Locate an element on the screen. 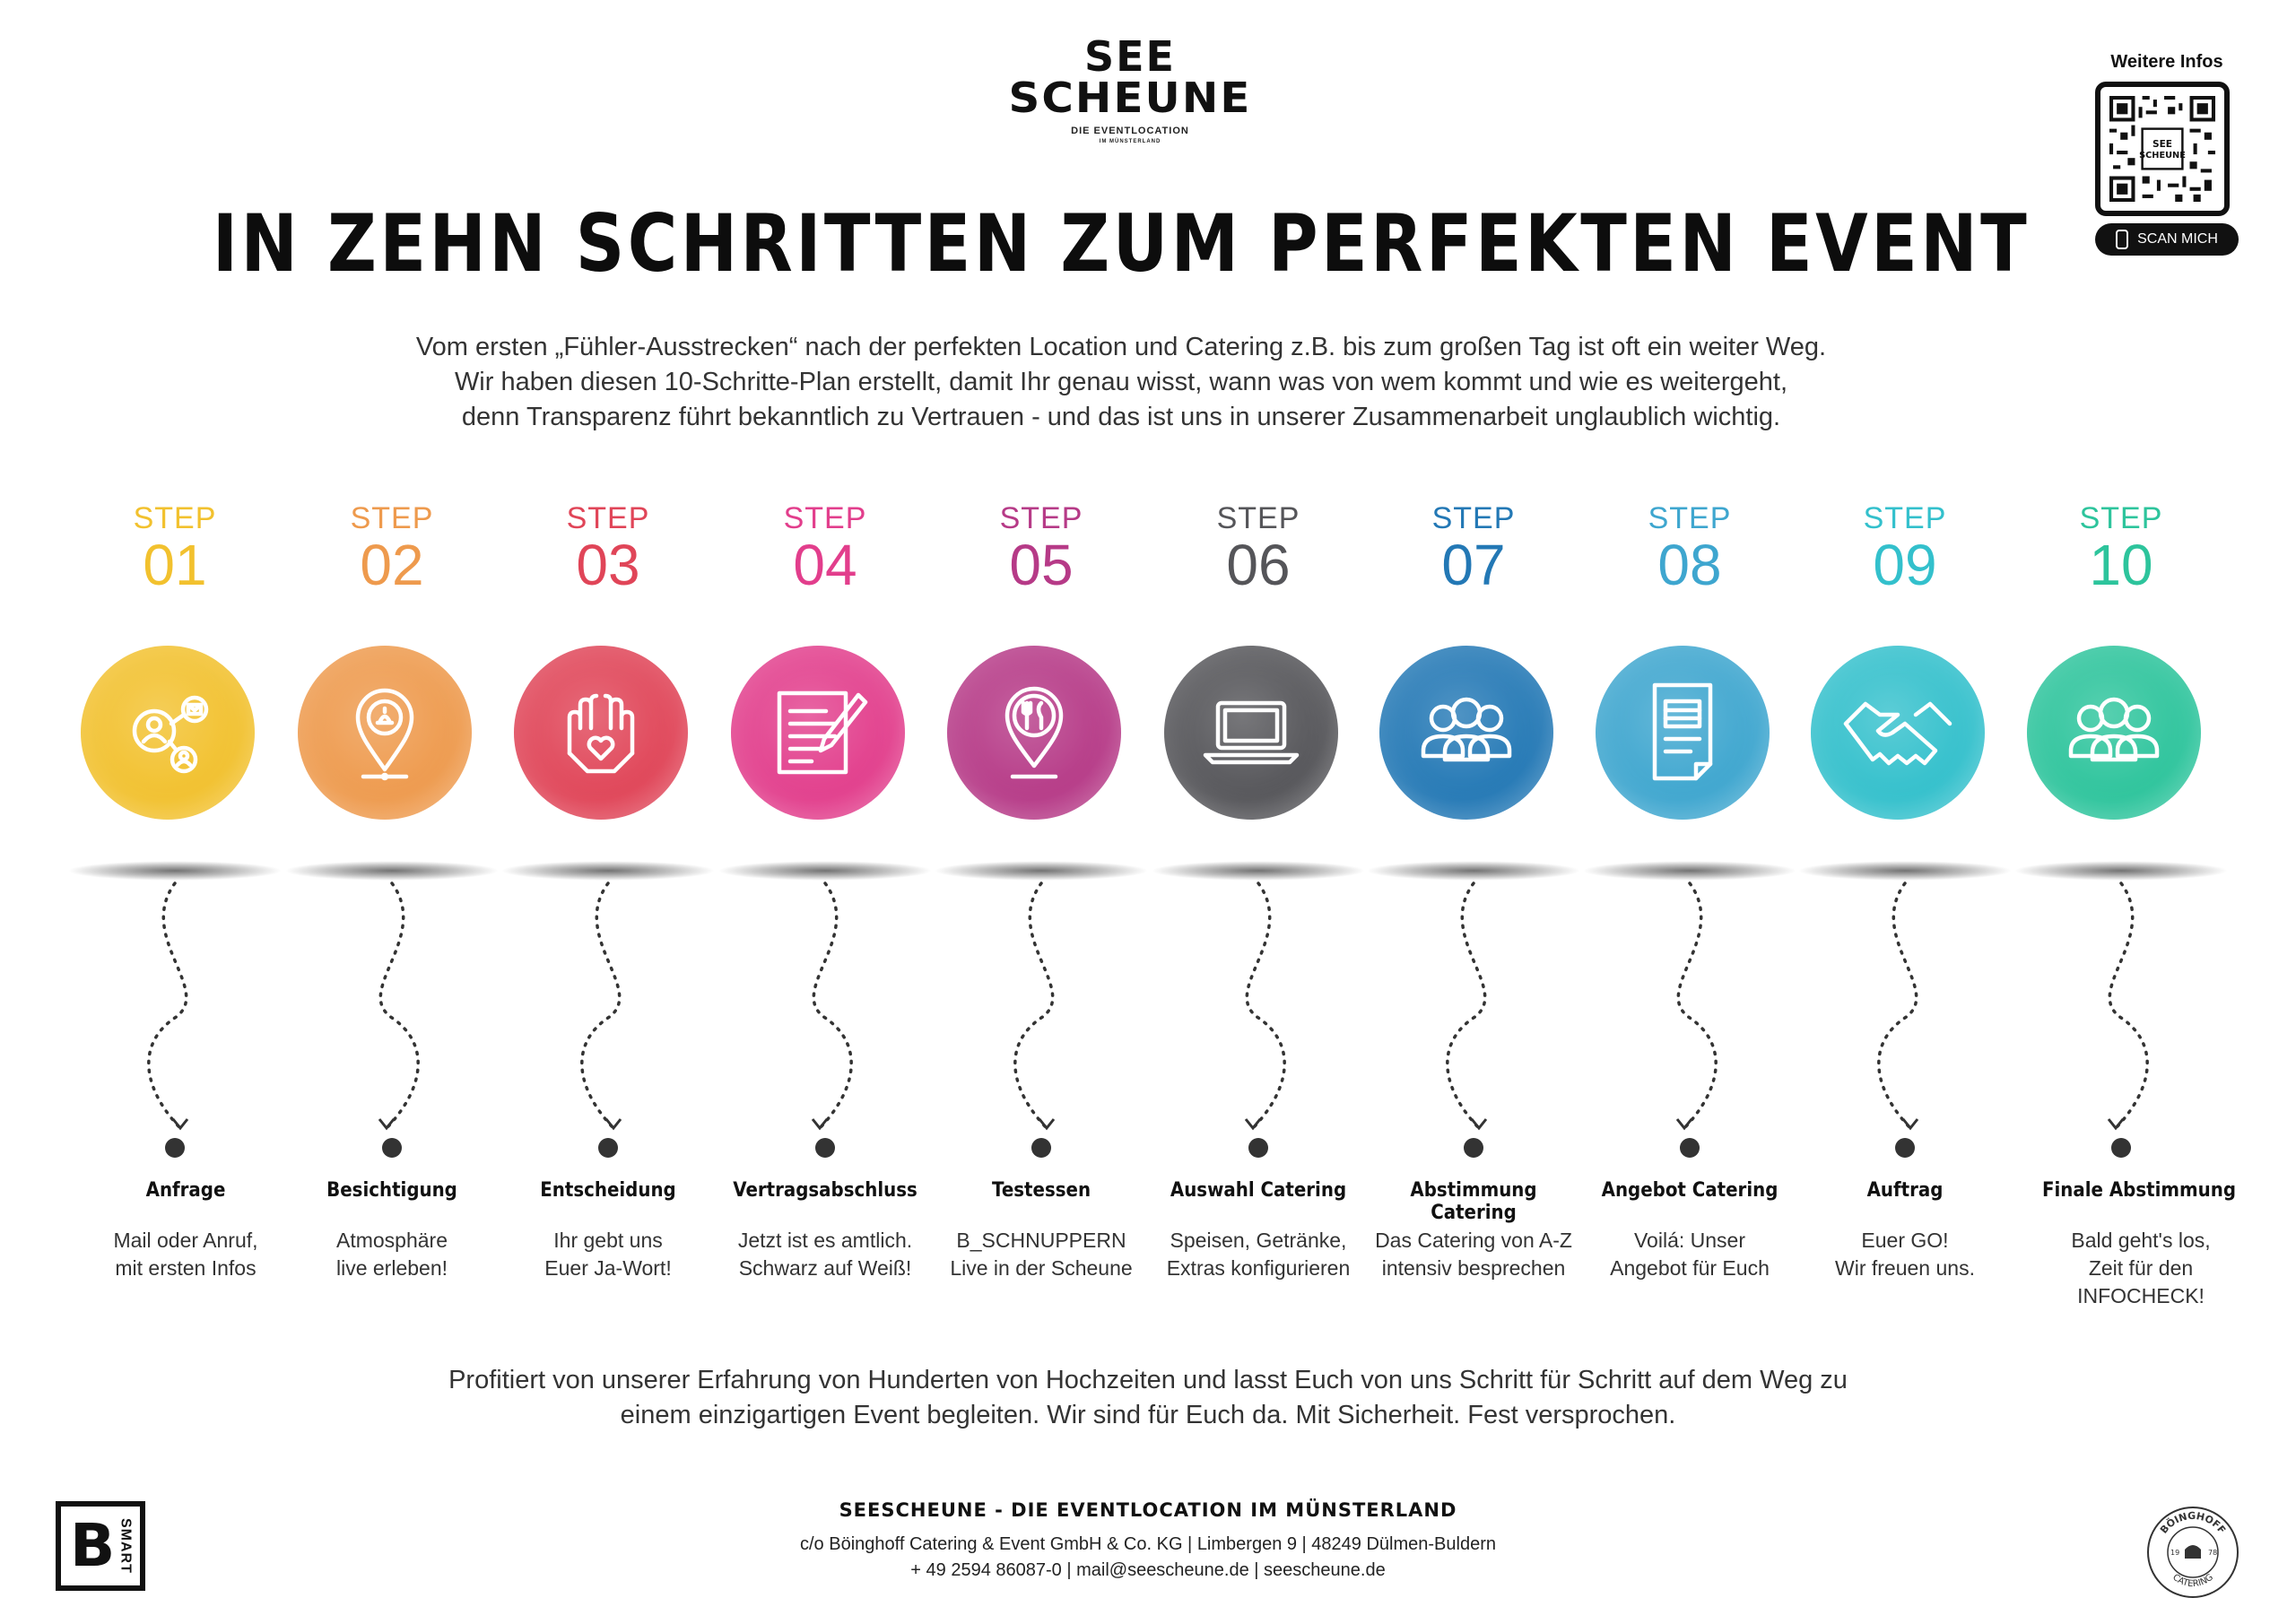 Image resolution: width=2296 pixels, height=1624 pixels. step-description: Das Catering von A-Z intensiv besprechen is located at coordinates (1473, 1254).